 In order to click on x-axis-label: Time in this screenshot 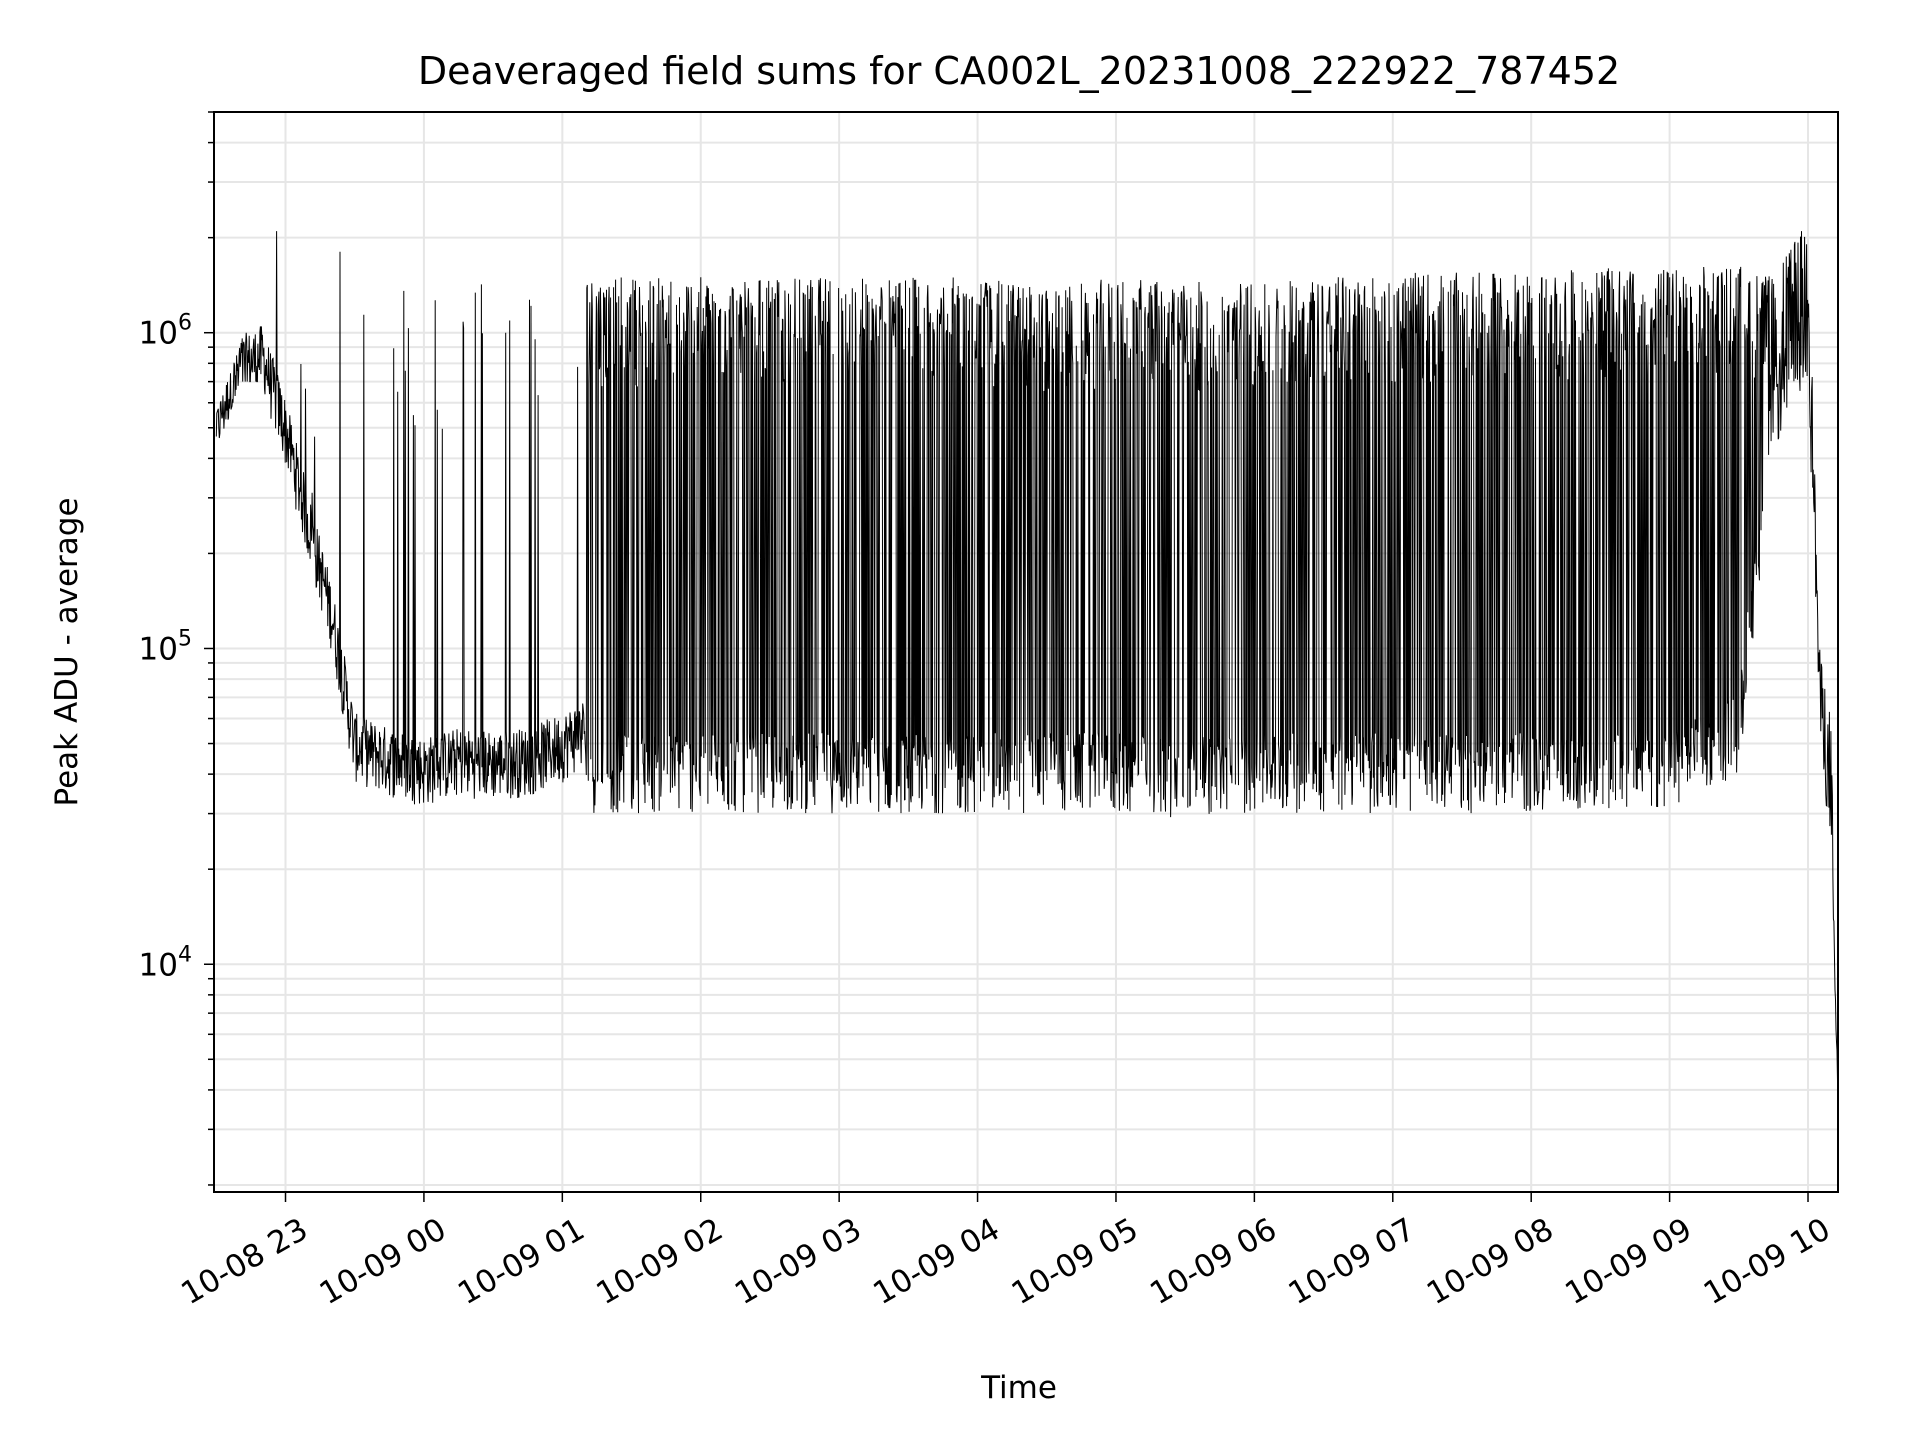, I will do `click(1018, 1388)`.